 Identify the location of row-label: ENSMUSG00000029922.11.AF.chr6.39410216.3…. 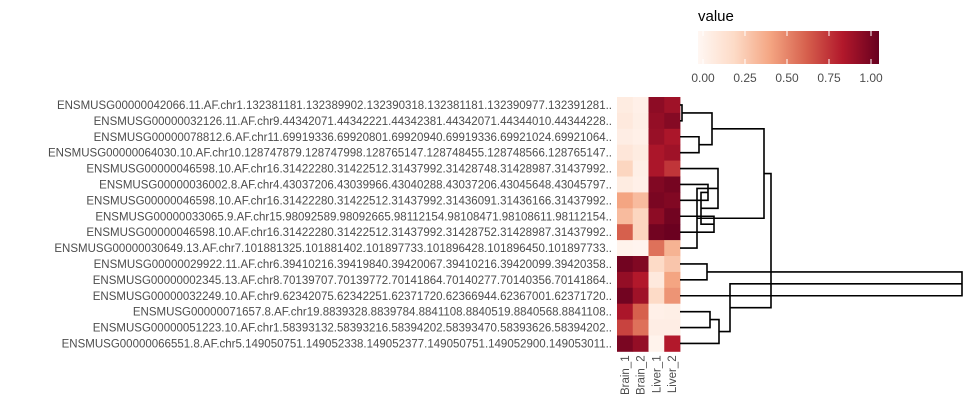
(353, 265).